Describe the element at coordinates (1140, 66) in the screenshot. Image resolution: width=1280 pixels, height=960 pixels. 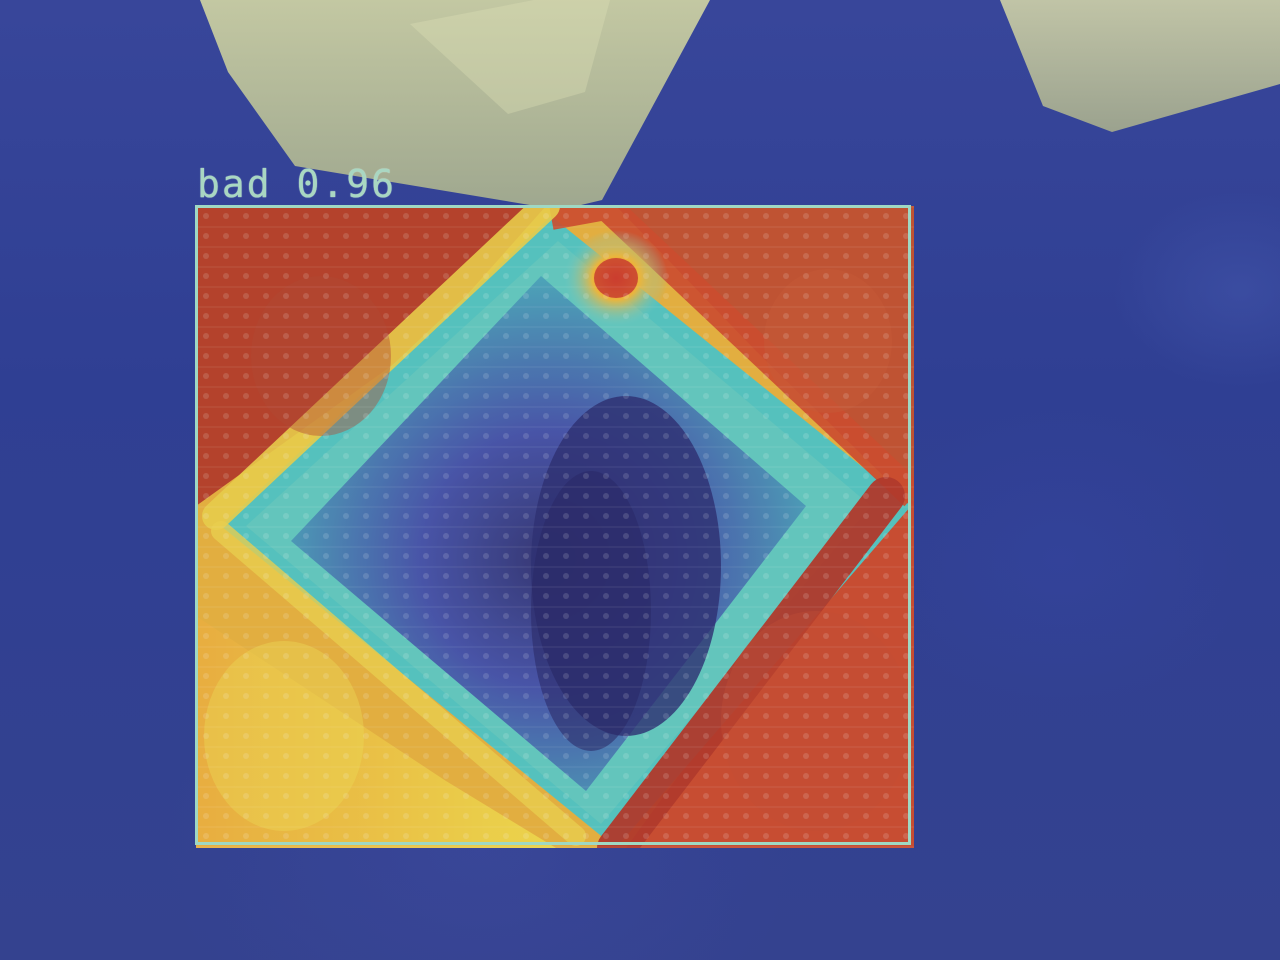
I see `top-right-crystal-shape` at that location.